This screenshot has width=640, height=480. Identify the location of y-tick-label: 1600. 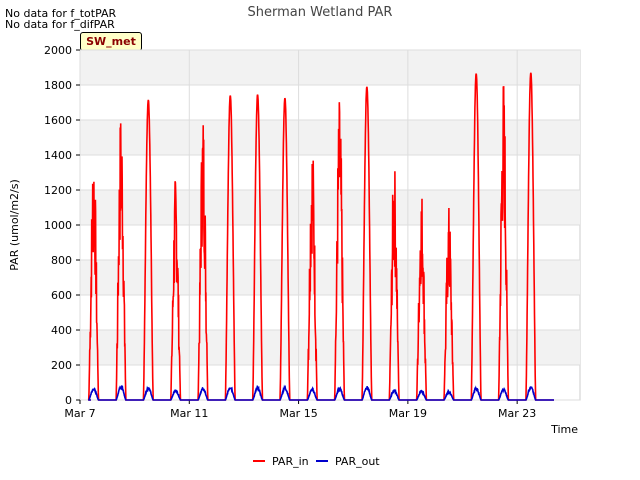
(58, 120).